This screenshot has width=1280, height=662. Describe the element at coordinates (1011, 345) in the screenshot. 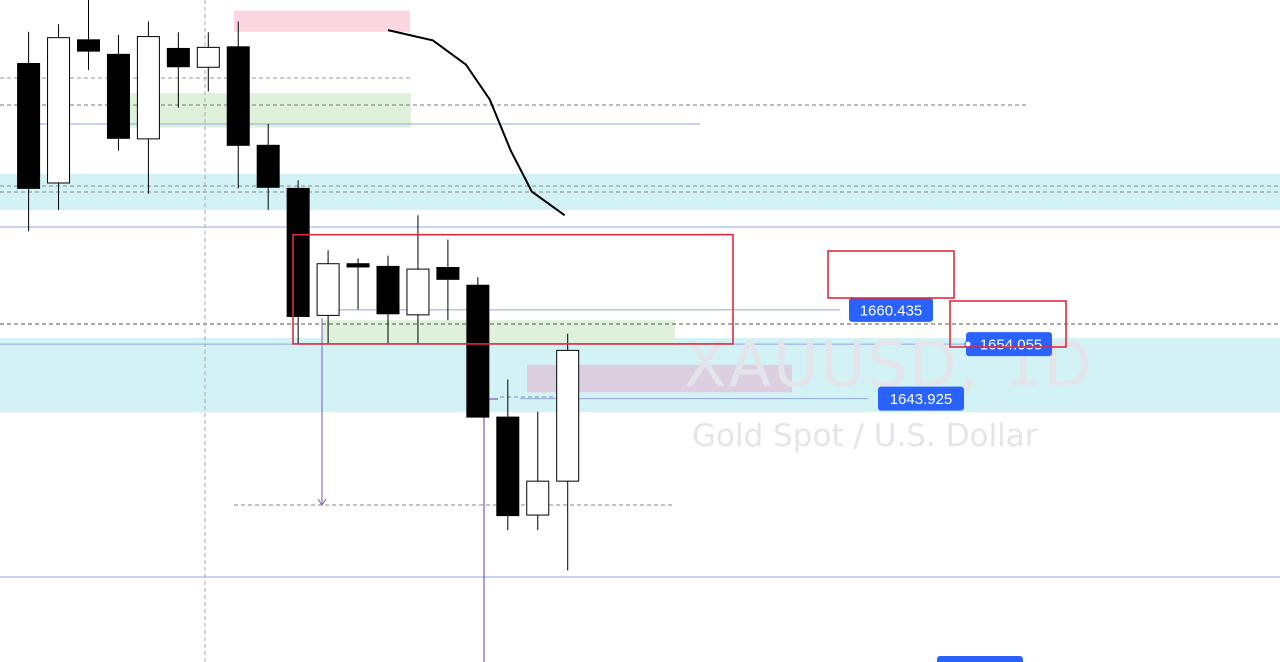

I see `price-tag-text: 1654.055` at that location.